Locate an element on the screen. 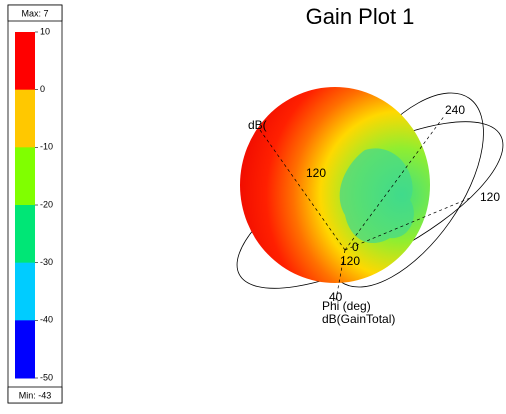 The height and width of the screenshot is (414, 506). colorbar: 10 0 -10 -20 -30 -40 -50 is located at coordinates (34, 204).